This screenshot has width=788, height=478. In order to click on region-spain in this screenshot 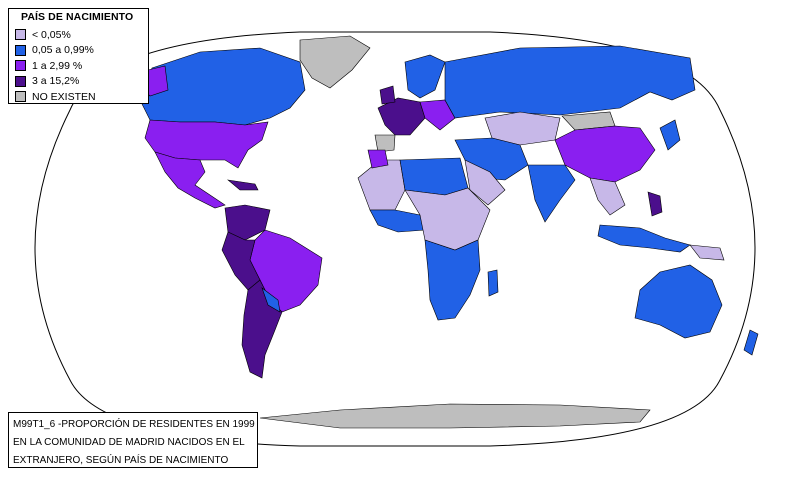, I will do `click(385, 143)`.